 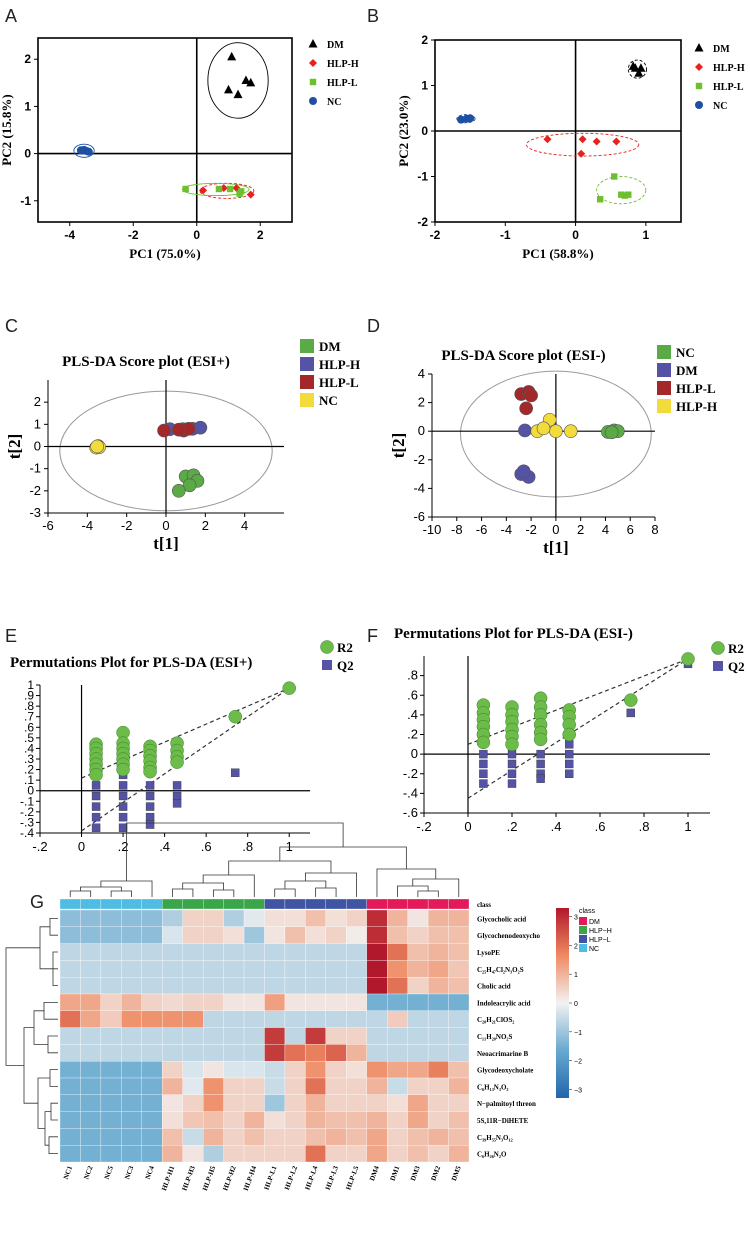 What do you see at coordinates (189, 1177) in the screenshot?
I see `column-label: HLP-H3` at bounding box center [189, 1177].